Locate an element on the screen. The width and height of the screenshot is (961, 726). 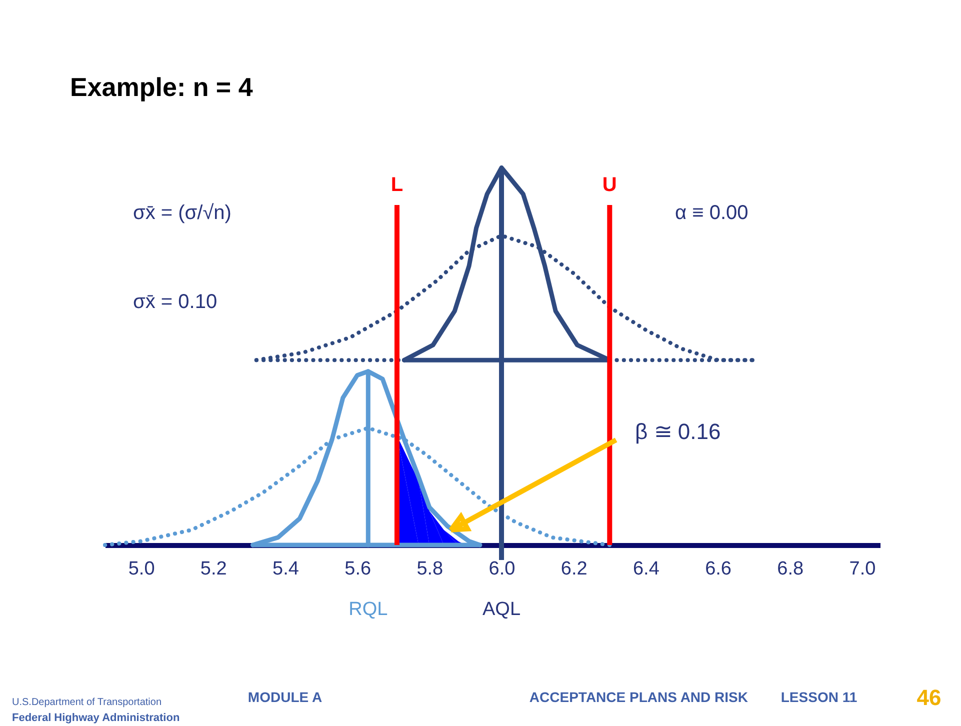
x-tick-label: 5.0 is located at coordinates (141, 569).